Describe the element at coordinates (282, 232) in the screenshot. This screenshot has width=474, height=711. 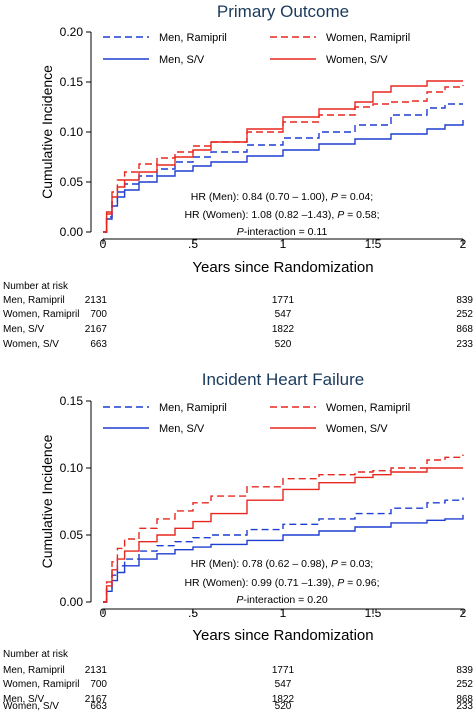
I see `hr-annotation: P-interaction = 0.11` at that location.